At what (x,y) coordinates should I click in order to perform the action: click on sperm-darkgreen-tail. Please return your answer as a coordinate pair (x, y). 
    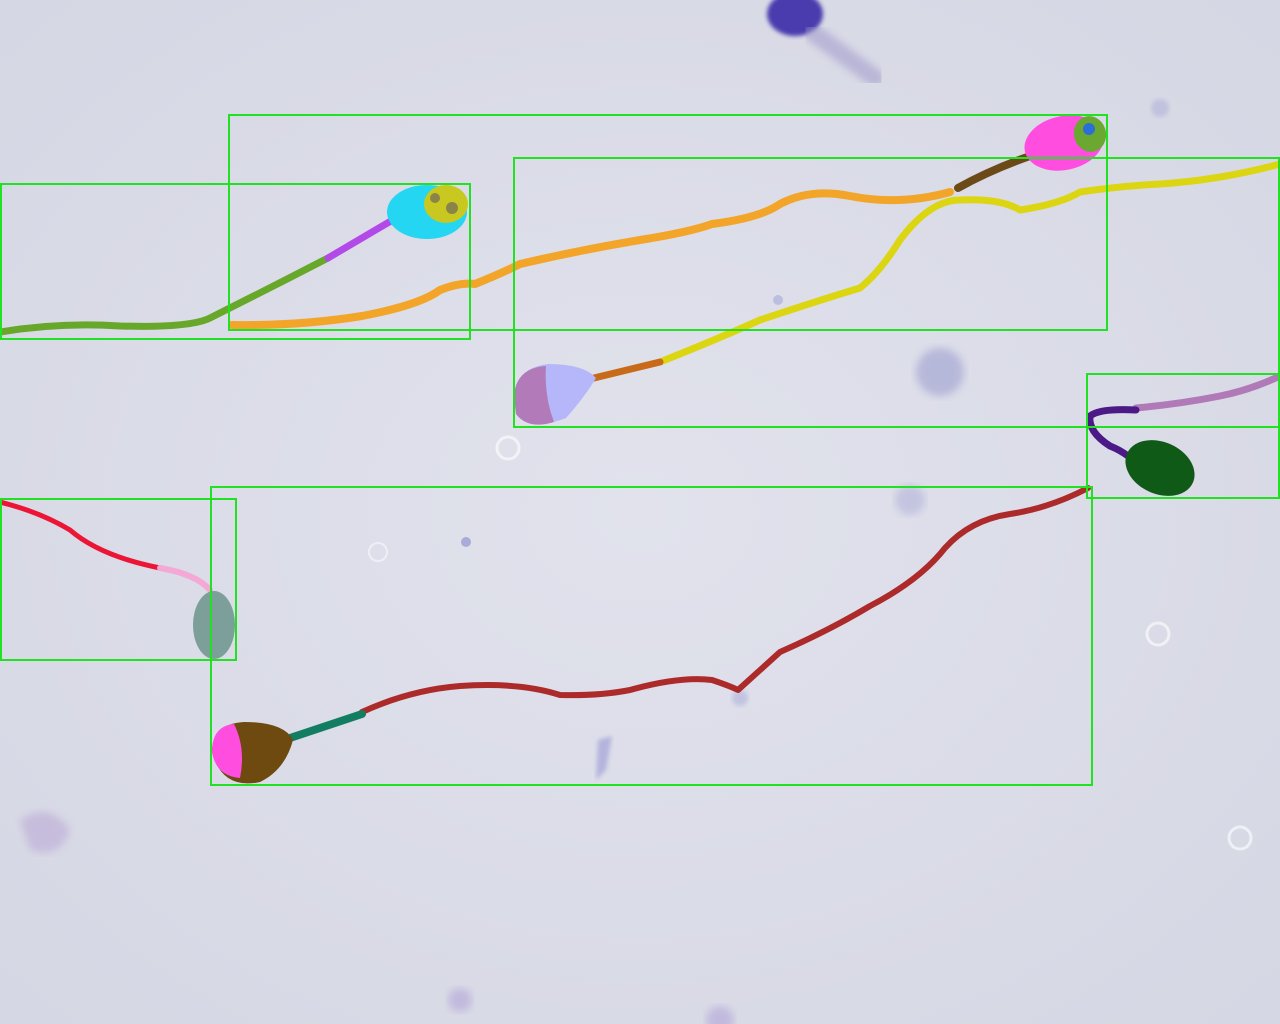
    Looking at the image, I should click on (1206, 392).